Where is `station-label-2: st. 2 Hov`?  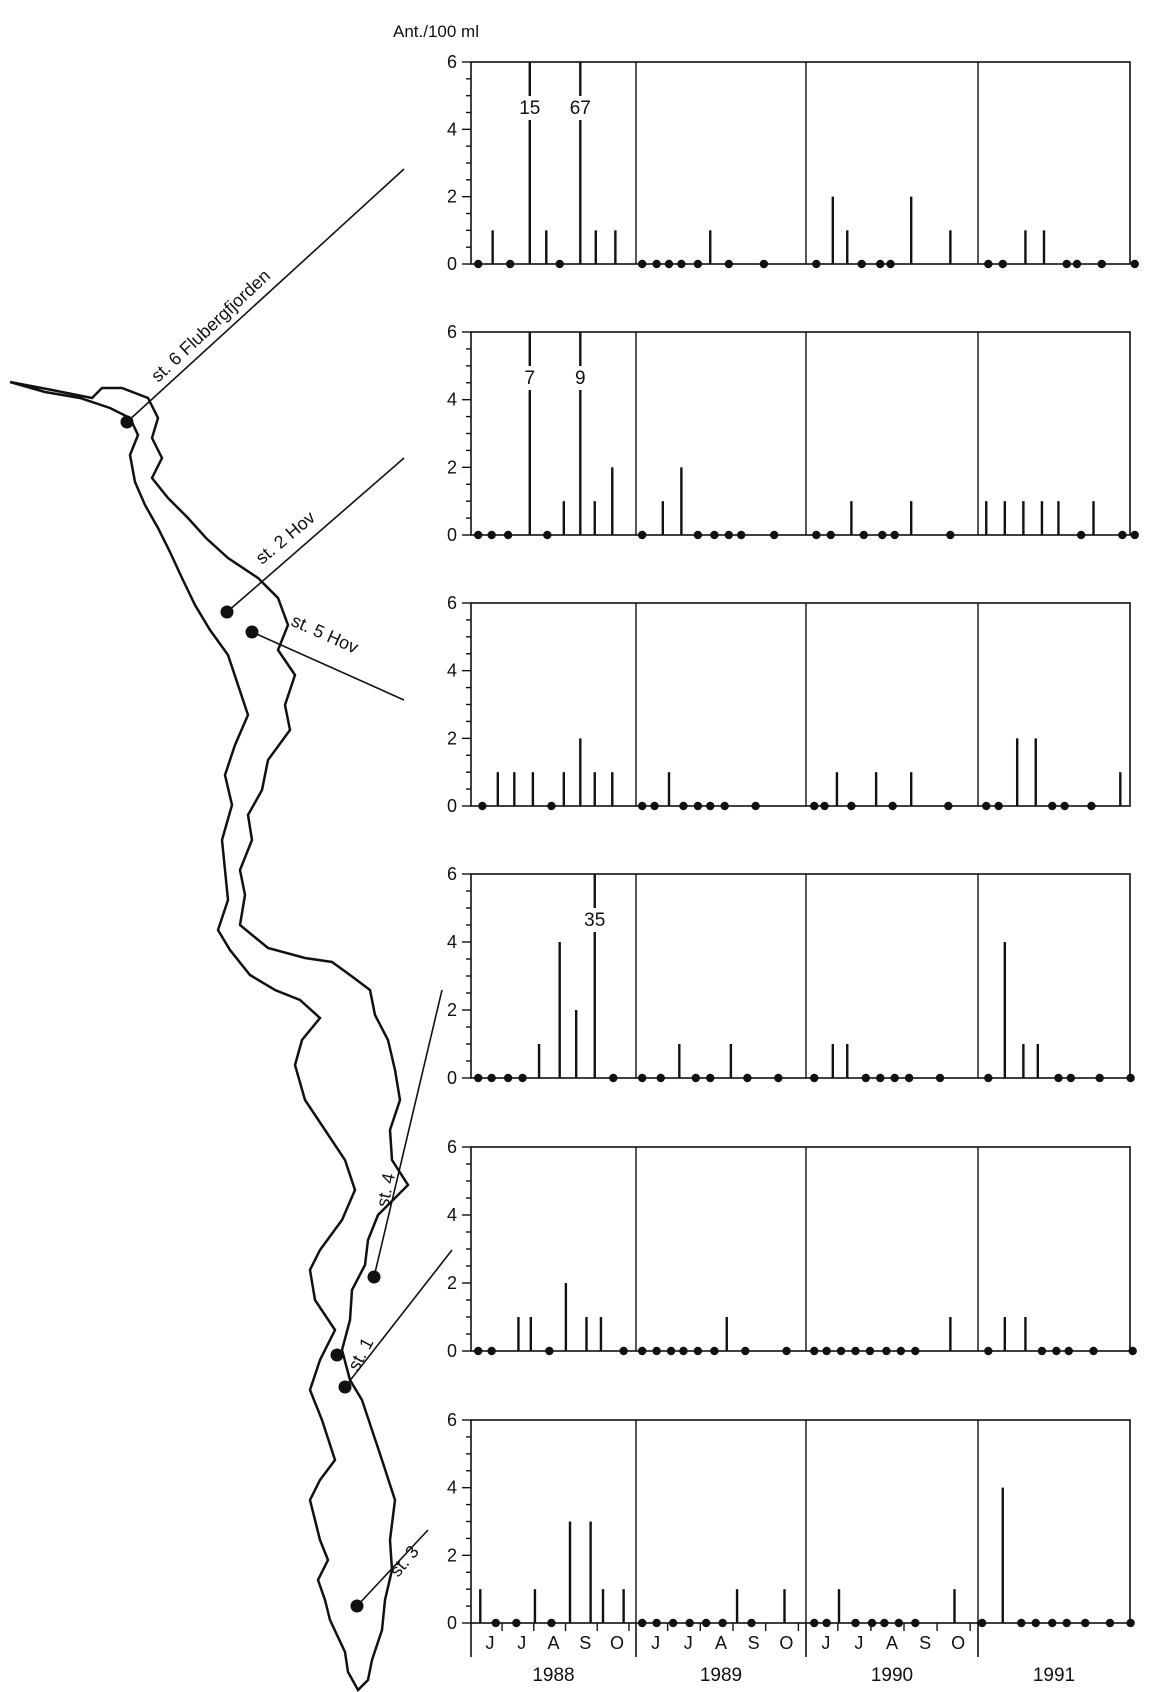
station-label-2: st. 2 Hov is located at coordinates (285, 537).